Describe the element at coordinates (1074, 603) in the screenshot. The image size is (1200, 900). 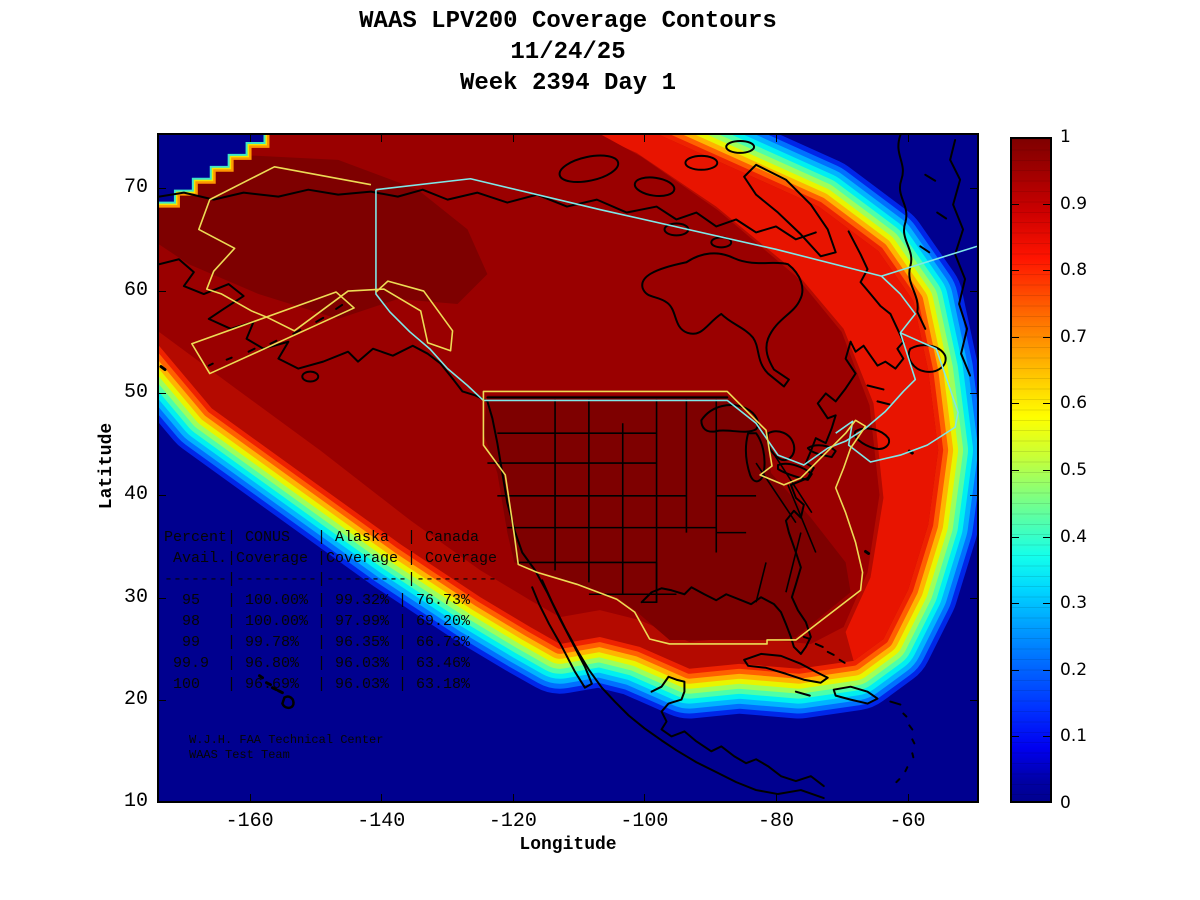
I see `colorbar-tick-0.3: 0.3` at that location.